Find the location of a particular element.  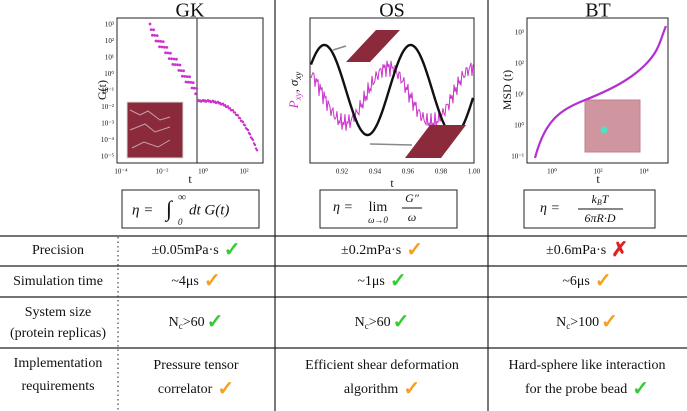

cell-text: Hard-sphere like interaction is located at coordinates (586, 365).